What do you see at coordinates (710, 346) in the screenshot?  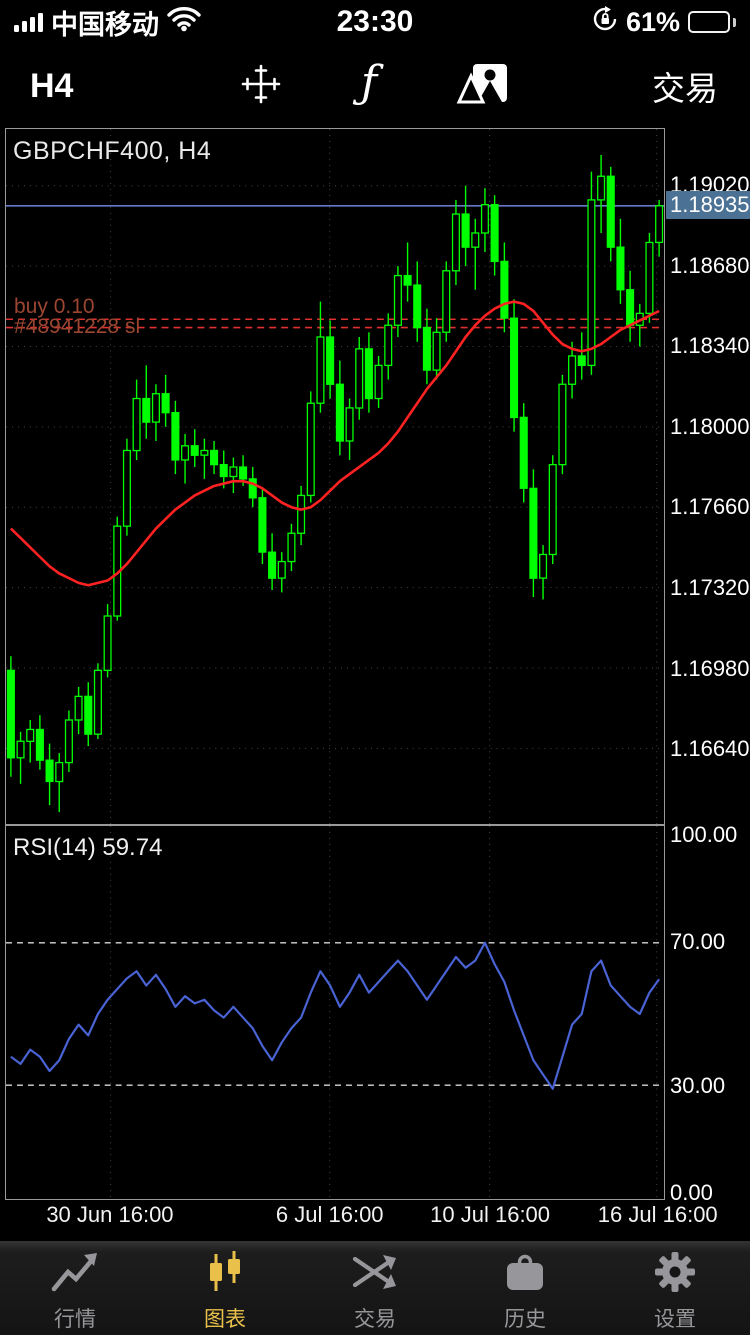 I see `price-axis-label: 1.18340` at bounding box center [710, 346].